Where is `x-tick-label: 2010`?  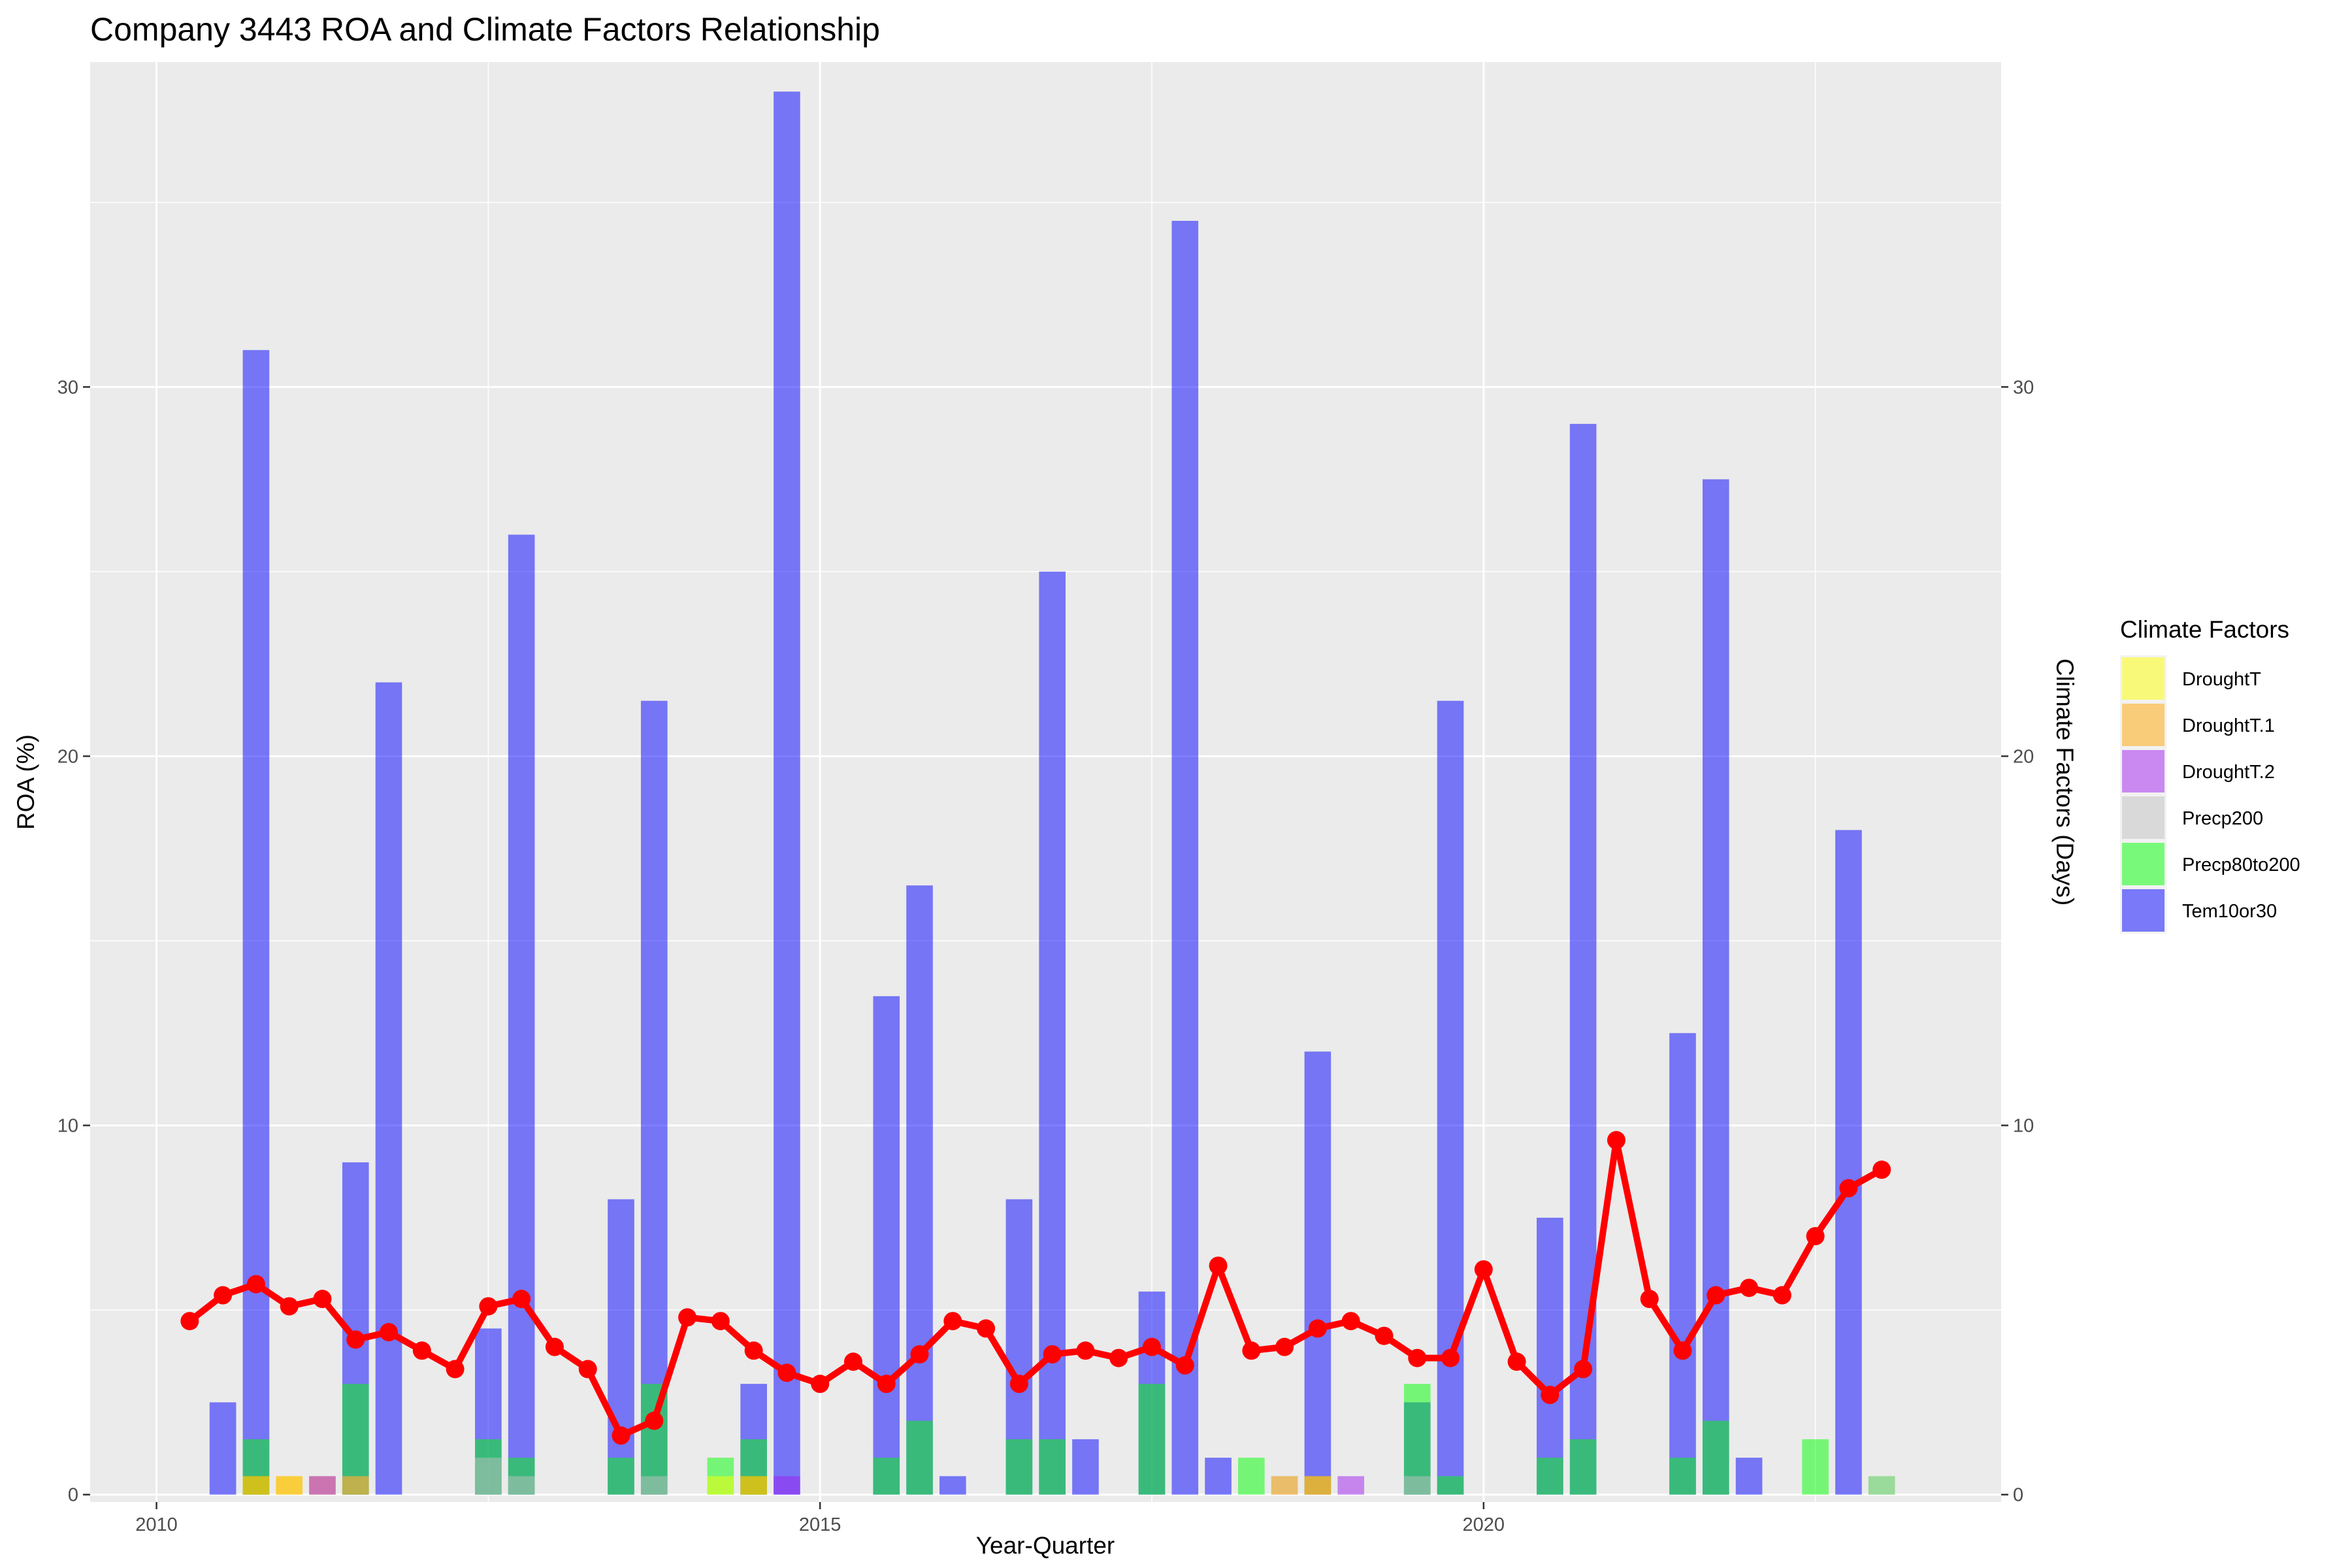 x-tick-label: 2010 is located at coordinates (156, 1524).